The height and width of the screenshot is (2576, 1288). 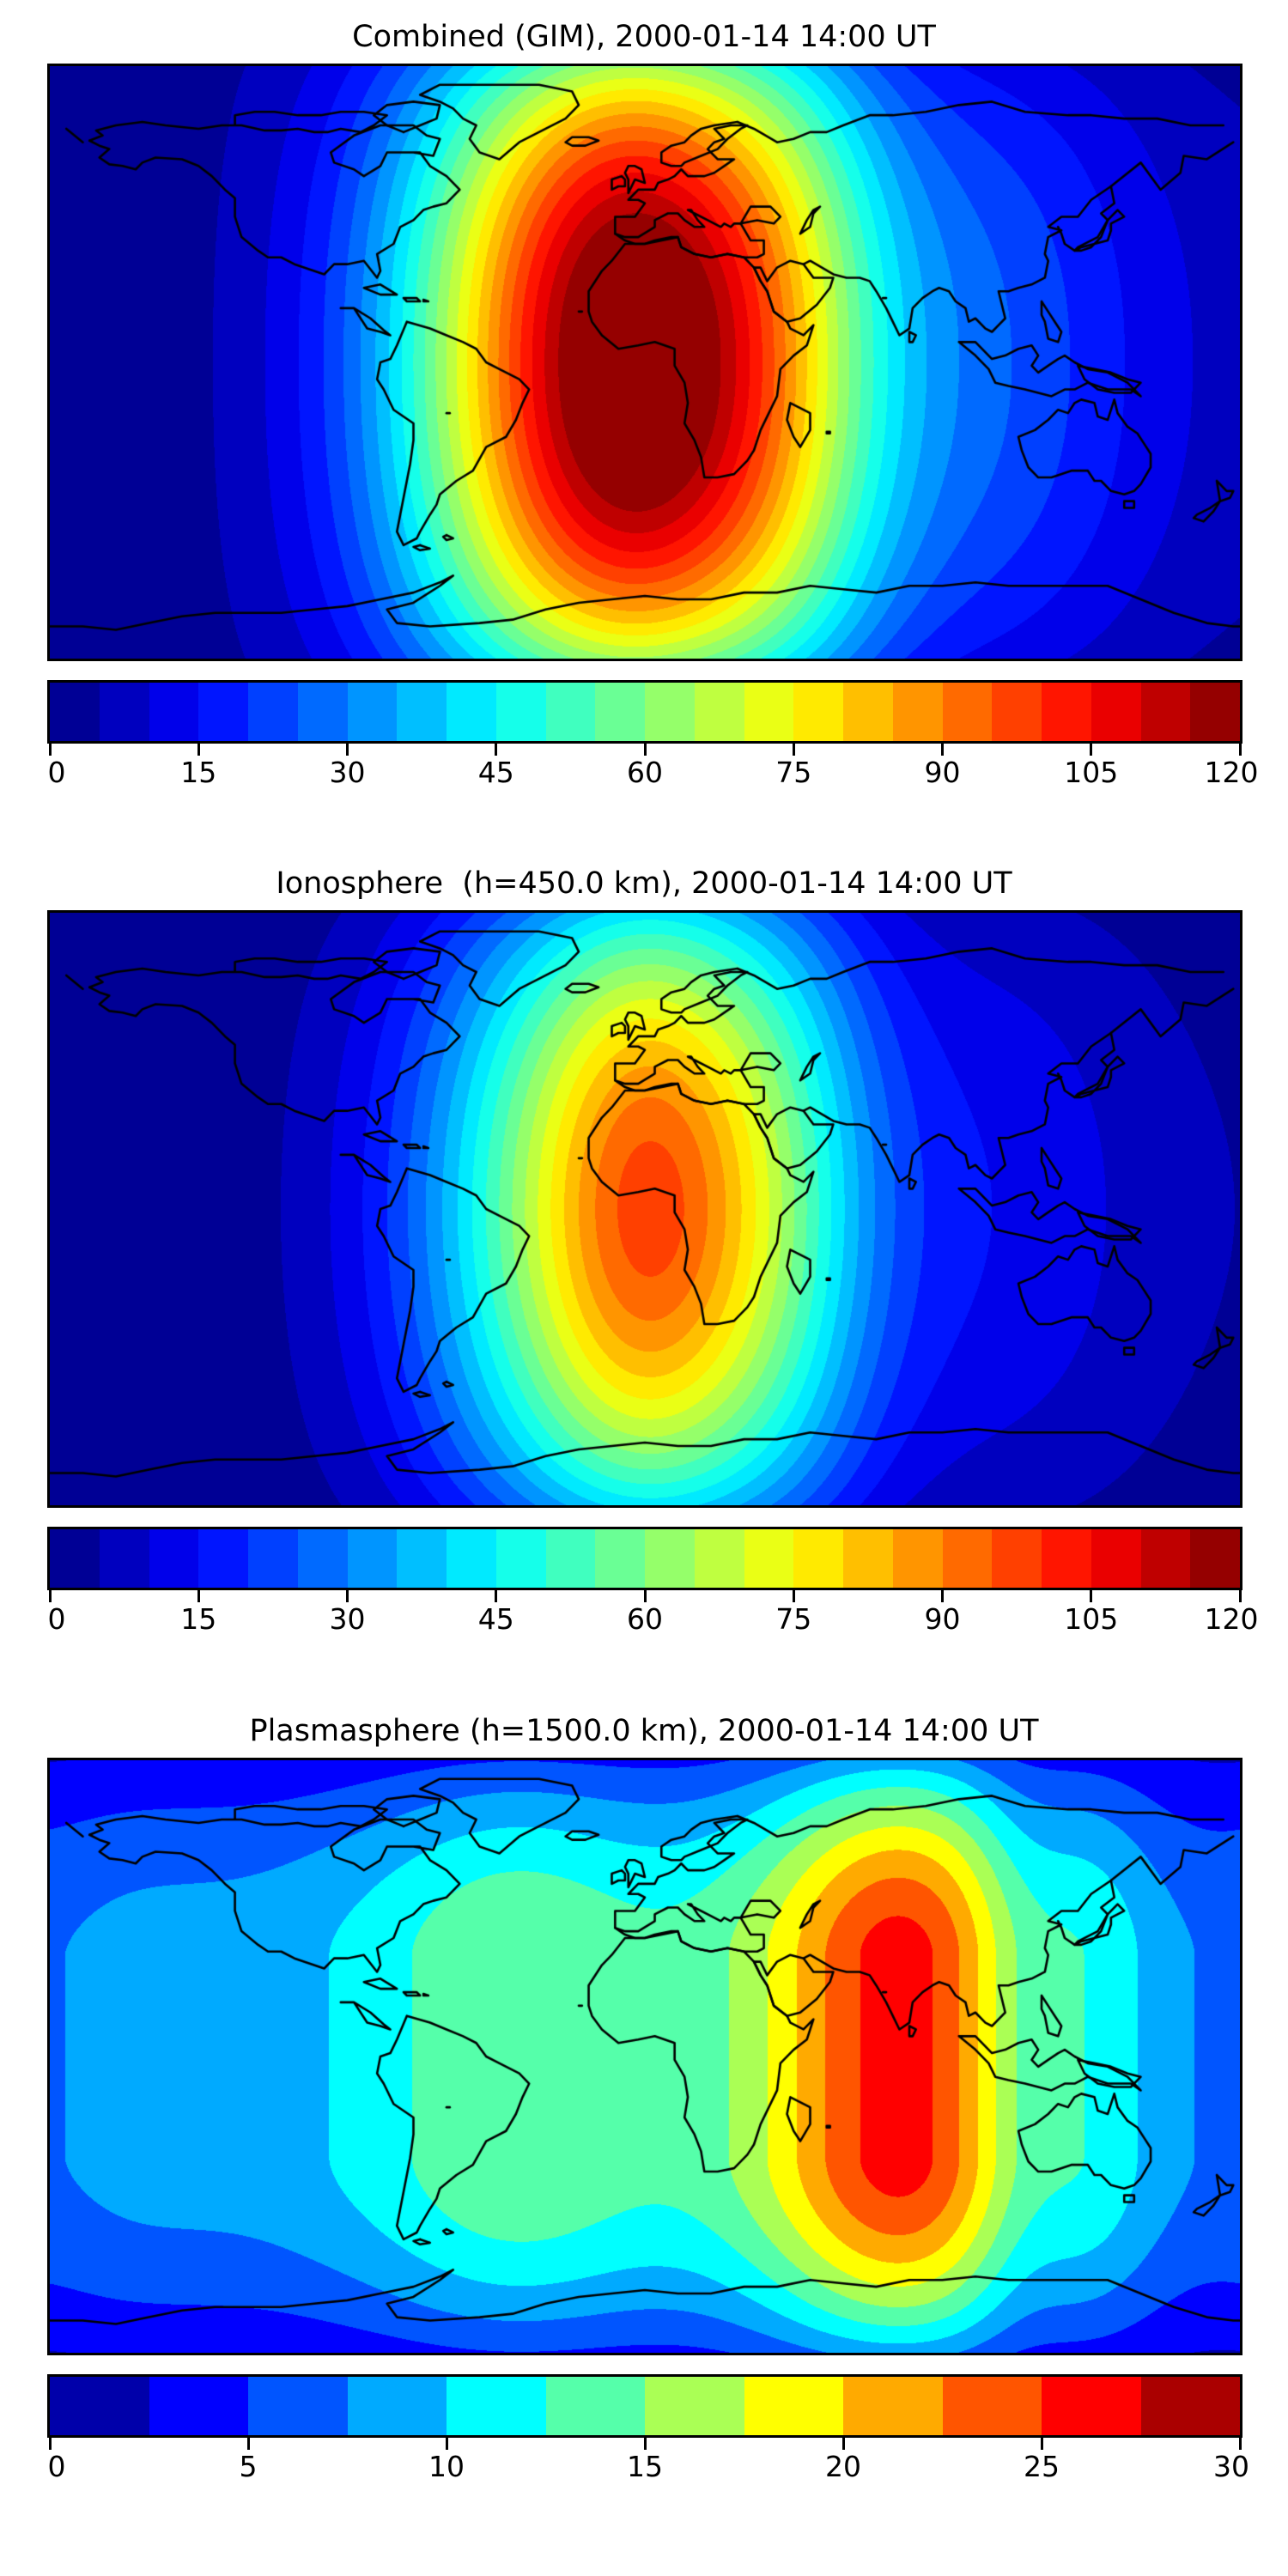 I want to click on colorbar-ticks-plasmasphere, so click(x=644, y=2444).